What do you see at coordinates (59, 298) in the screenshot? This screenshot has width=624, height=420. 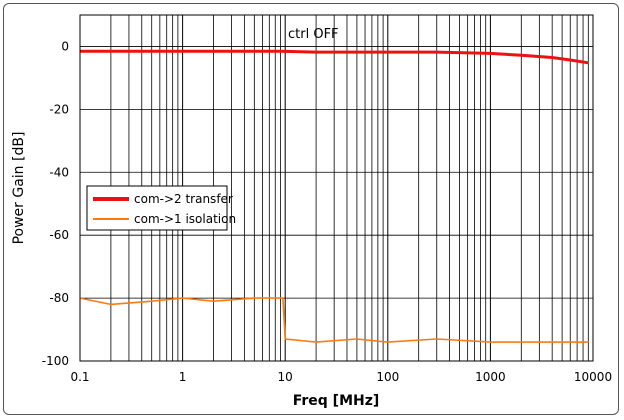 I see `y-tick-label: -80` at bounding box center [59, 298].